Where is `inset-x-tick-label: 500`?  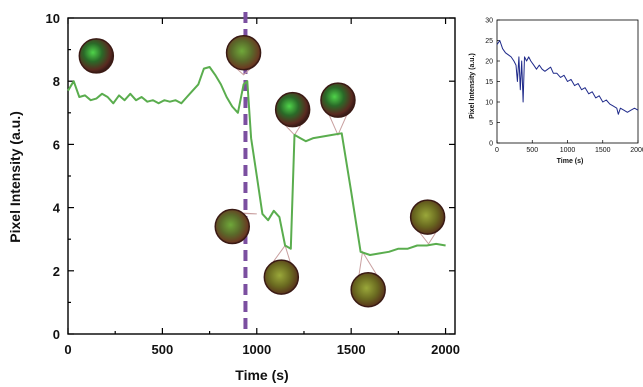
inset-x-tick-label: 500 is located at coordinates (532, 150).